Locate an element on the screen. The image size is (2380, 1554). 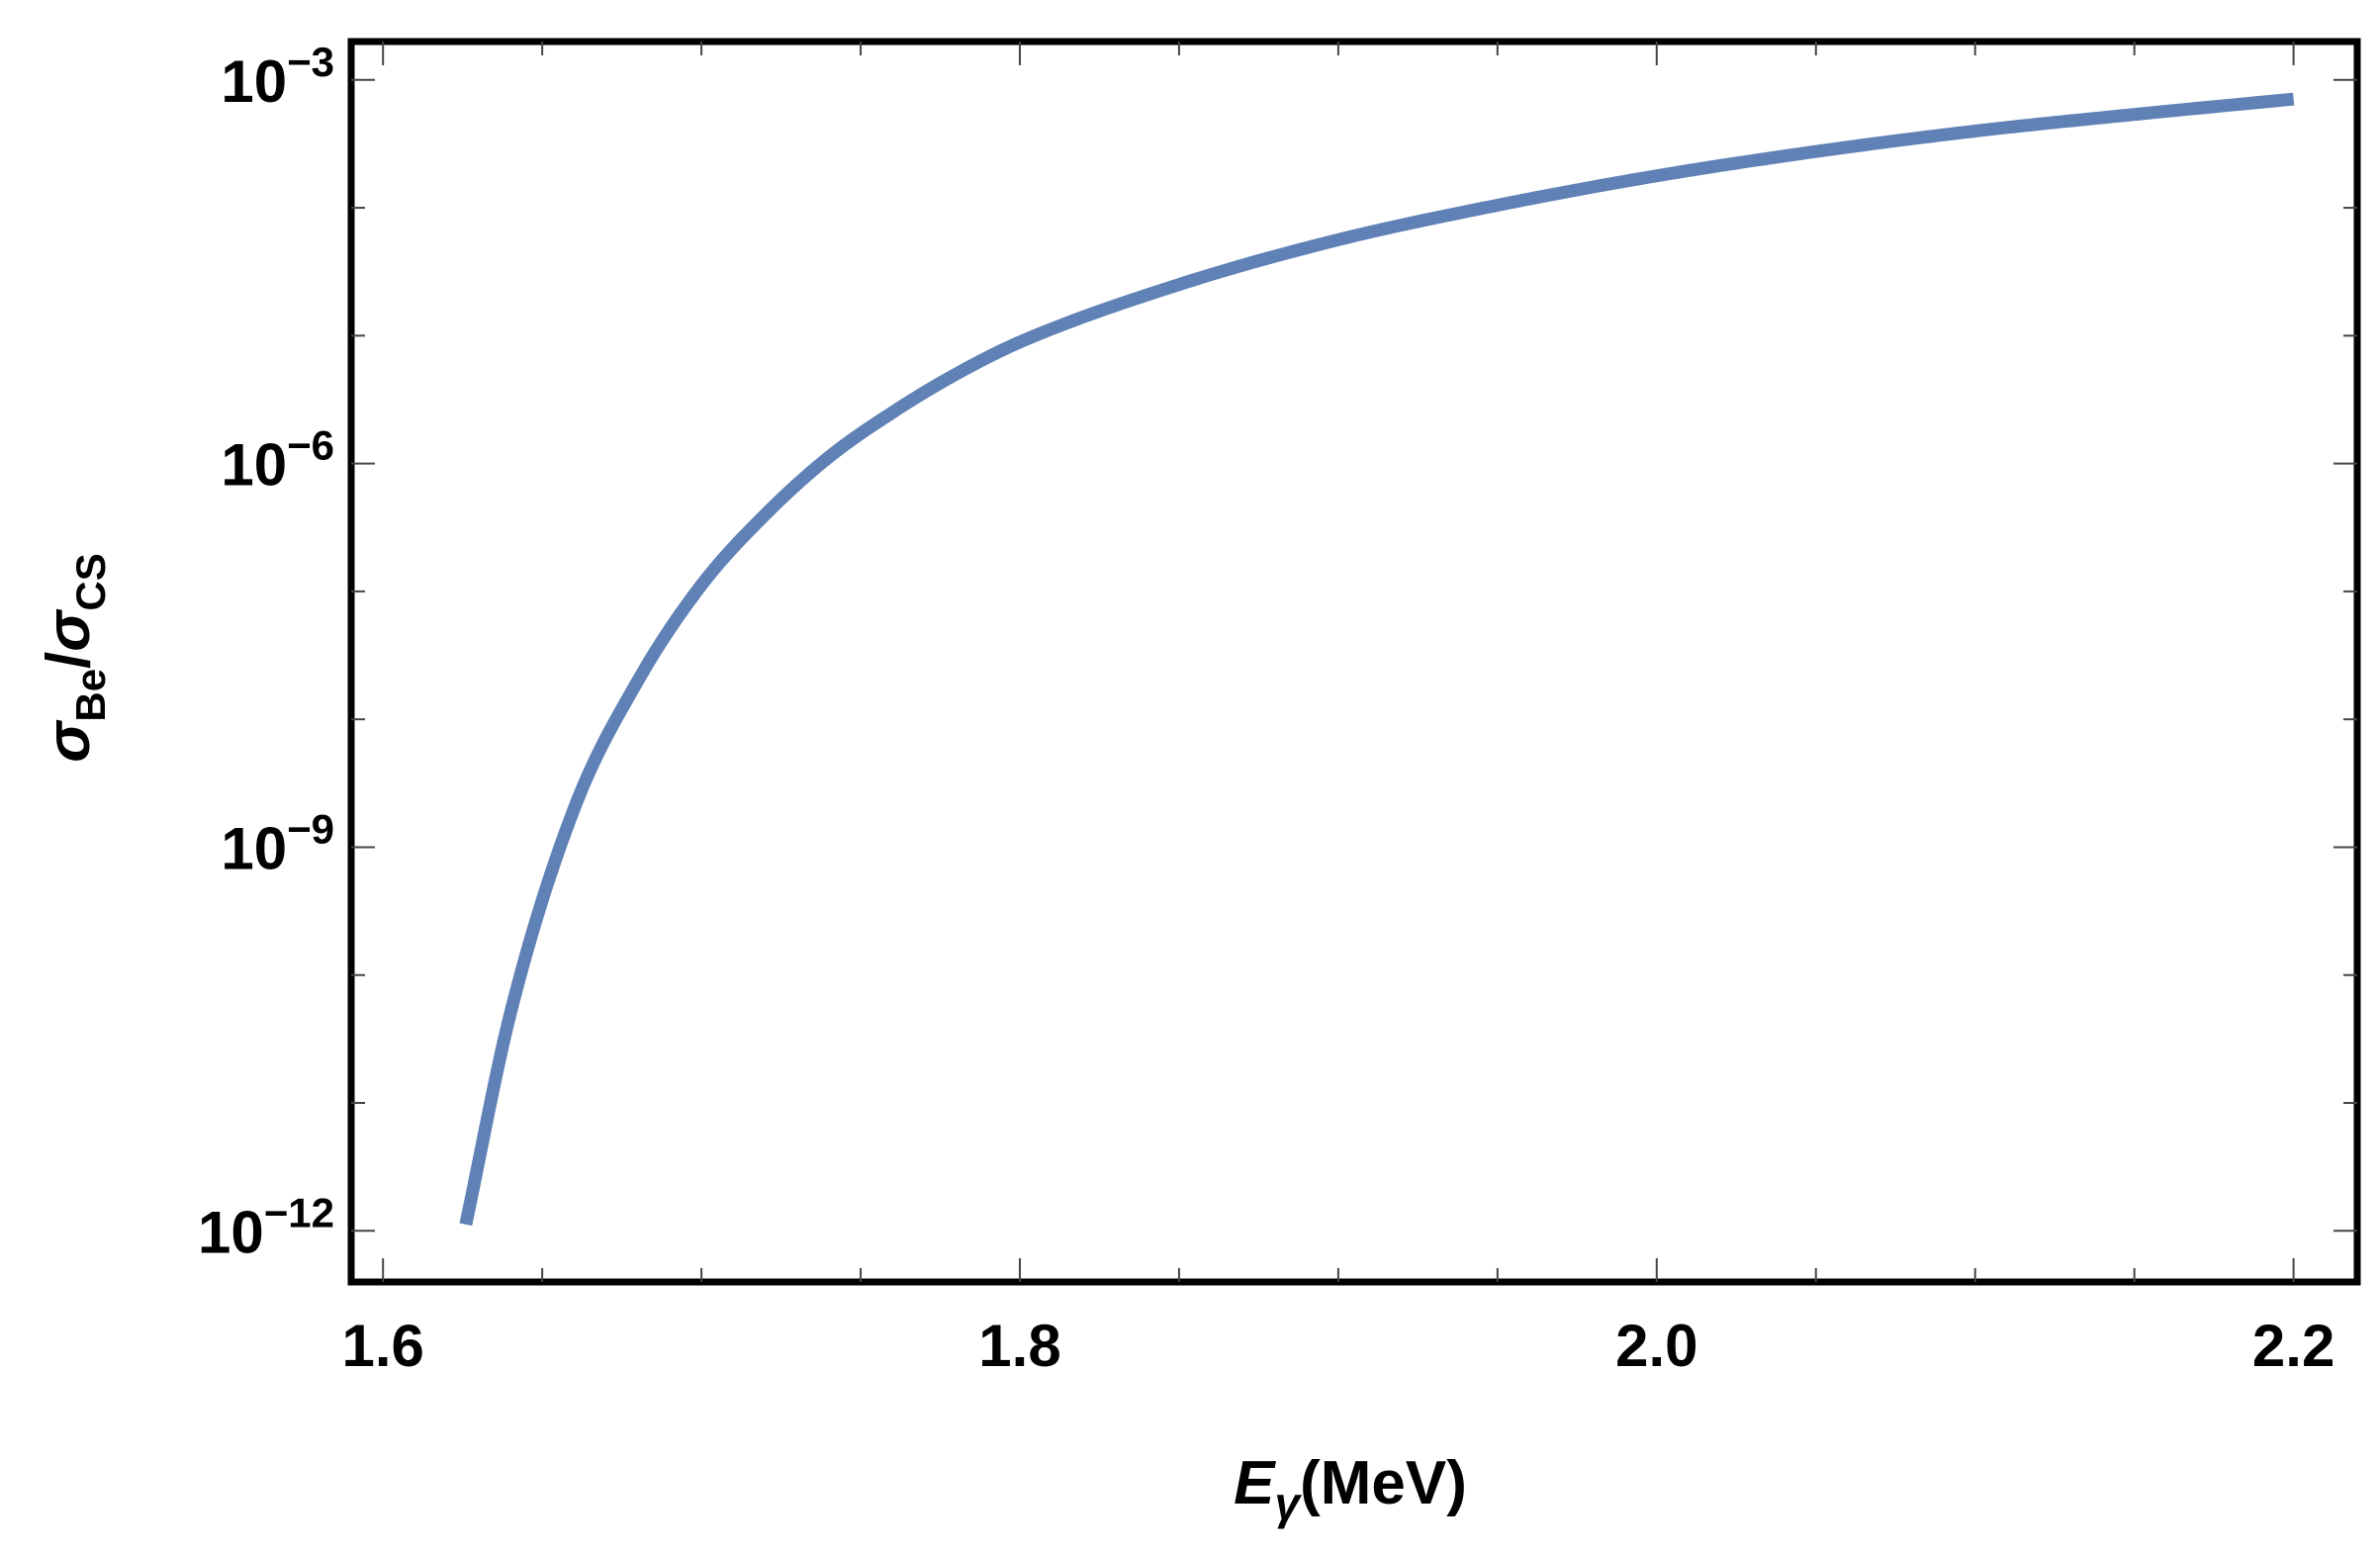
x-tick-label: 2.0 is located at coordinates (1656, 1346).